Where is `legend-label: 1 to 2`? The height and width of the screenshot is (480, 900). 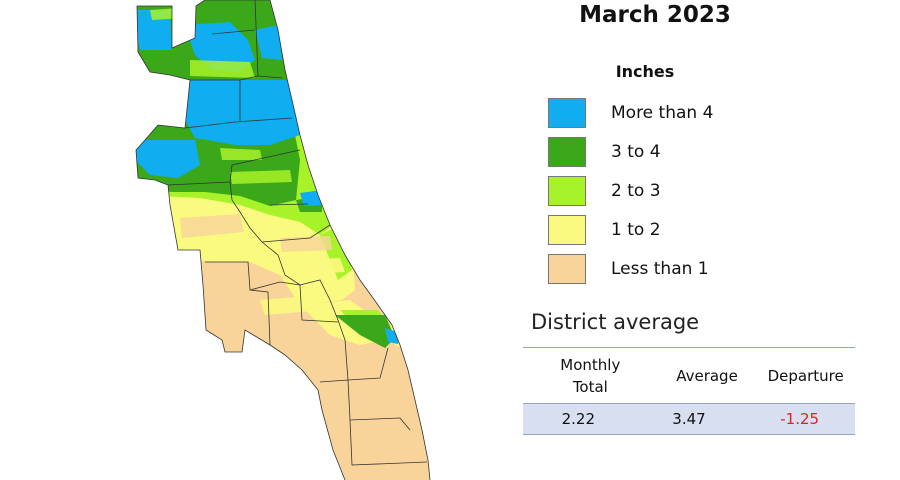 legend-label: 1 to 2 is located at coordinates (636, 230).